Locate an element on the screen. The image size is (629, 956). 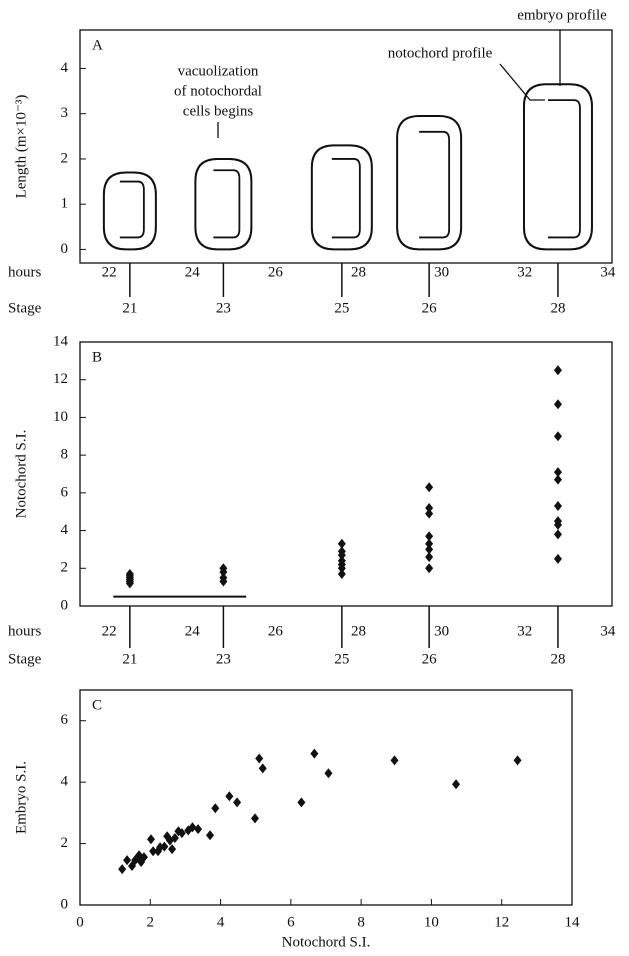
annotation: vacuolization is located at coordinates (218, 71).